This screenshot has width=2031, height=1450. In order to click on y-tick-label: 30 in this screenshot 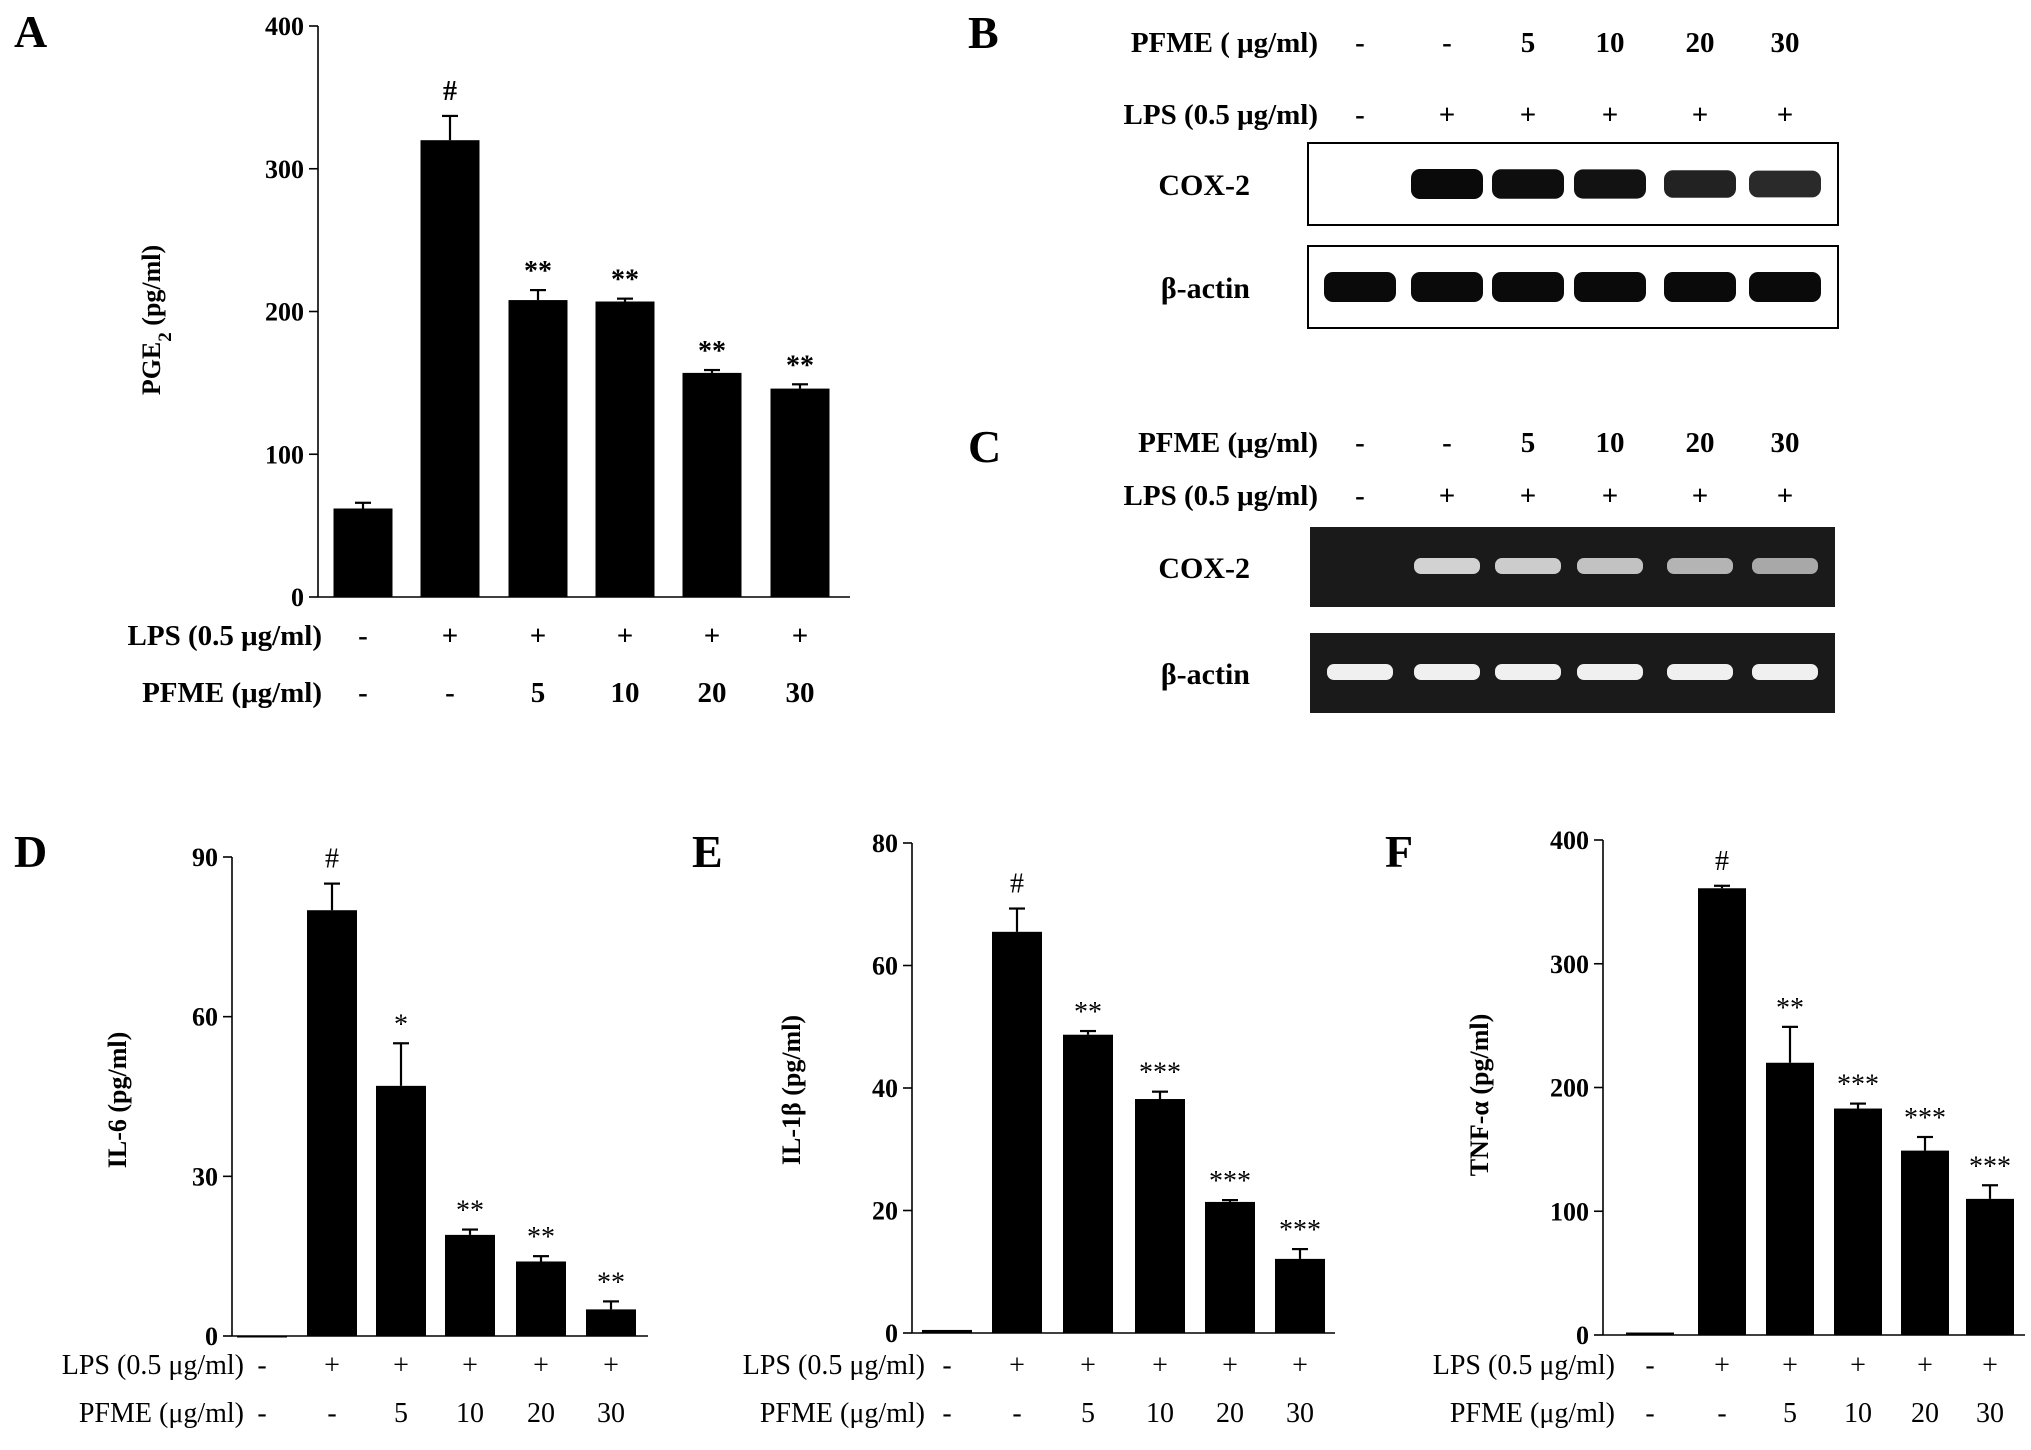, I will do `click(205, 1176)`.